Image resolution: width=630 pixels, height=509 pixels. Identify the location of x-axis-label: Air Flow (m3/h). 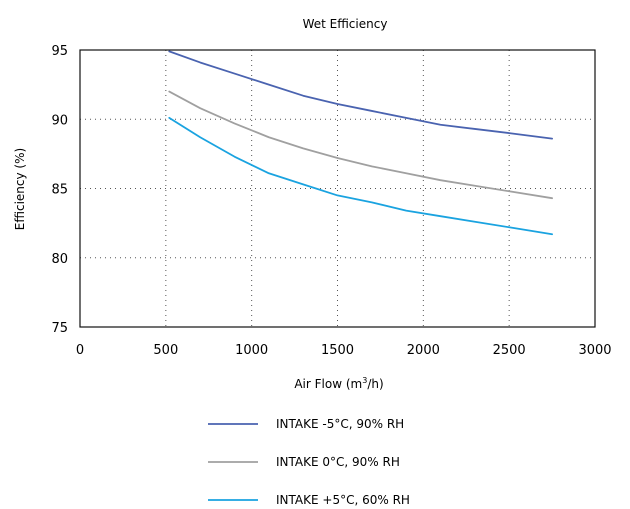
(338, 383).